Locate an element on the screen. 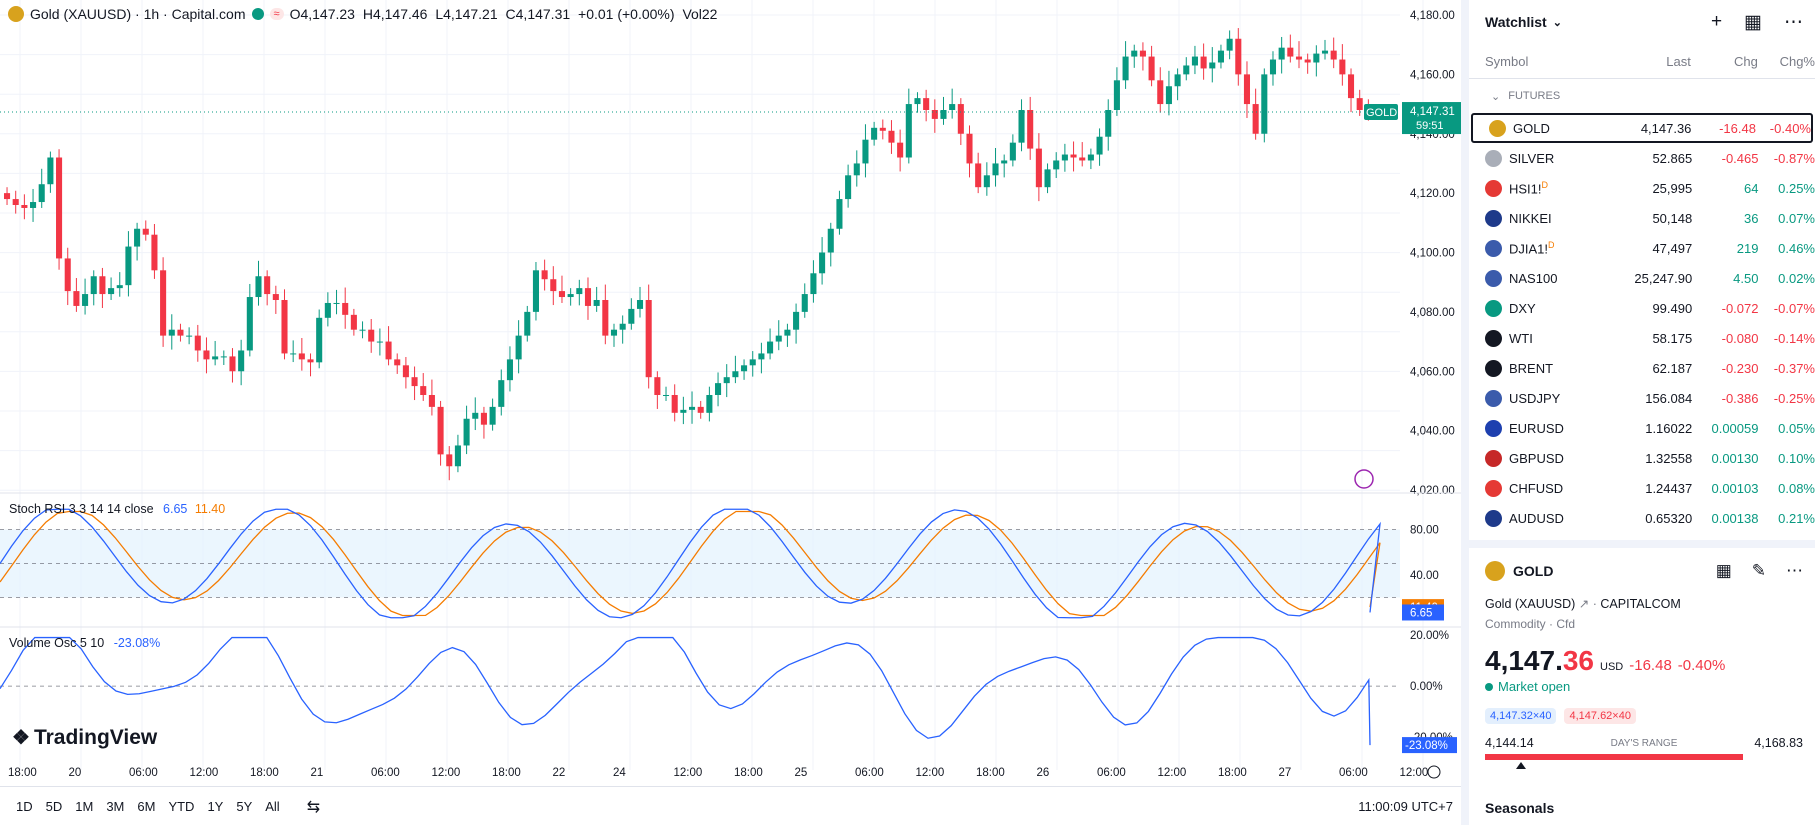 The height and width of the screenshot is (826, 1815). price-tick: 4,040.00 is located at coordinates (1432, 432).